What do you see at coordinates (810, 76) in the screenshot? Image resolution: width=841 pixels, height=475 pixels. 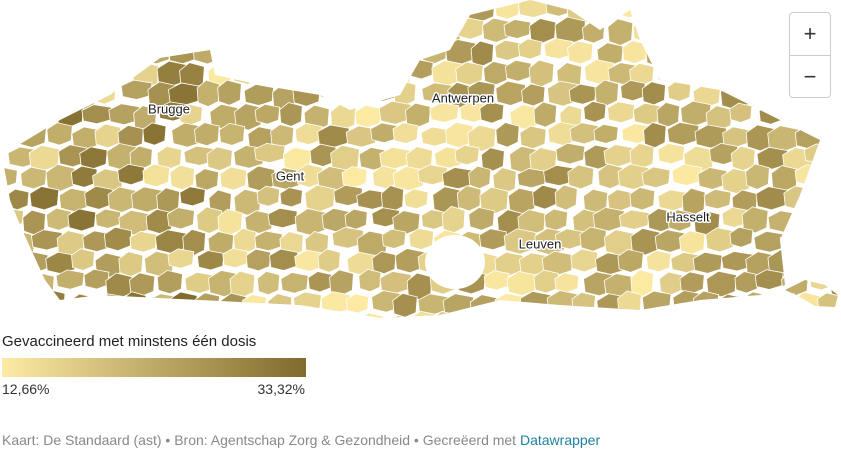 I see `zoom-out: −` at bounding box center [810, 76].